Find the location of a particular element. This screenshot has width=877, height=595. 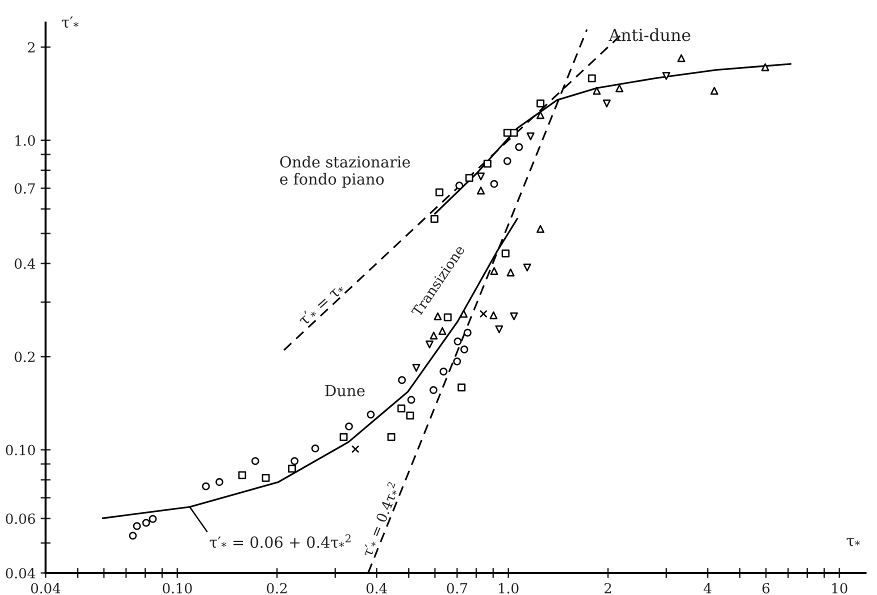

annotation: Anti-dune is located at coordinates (649, 35).